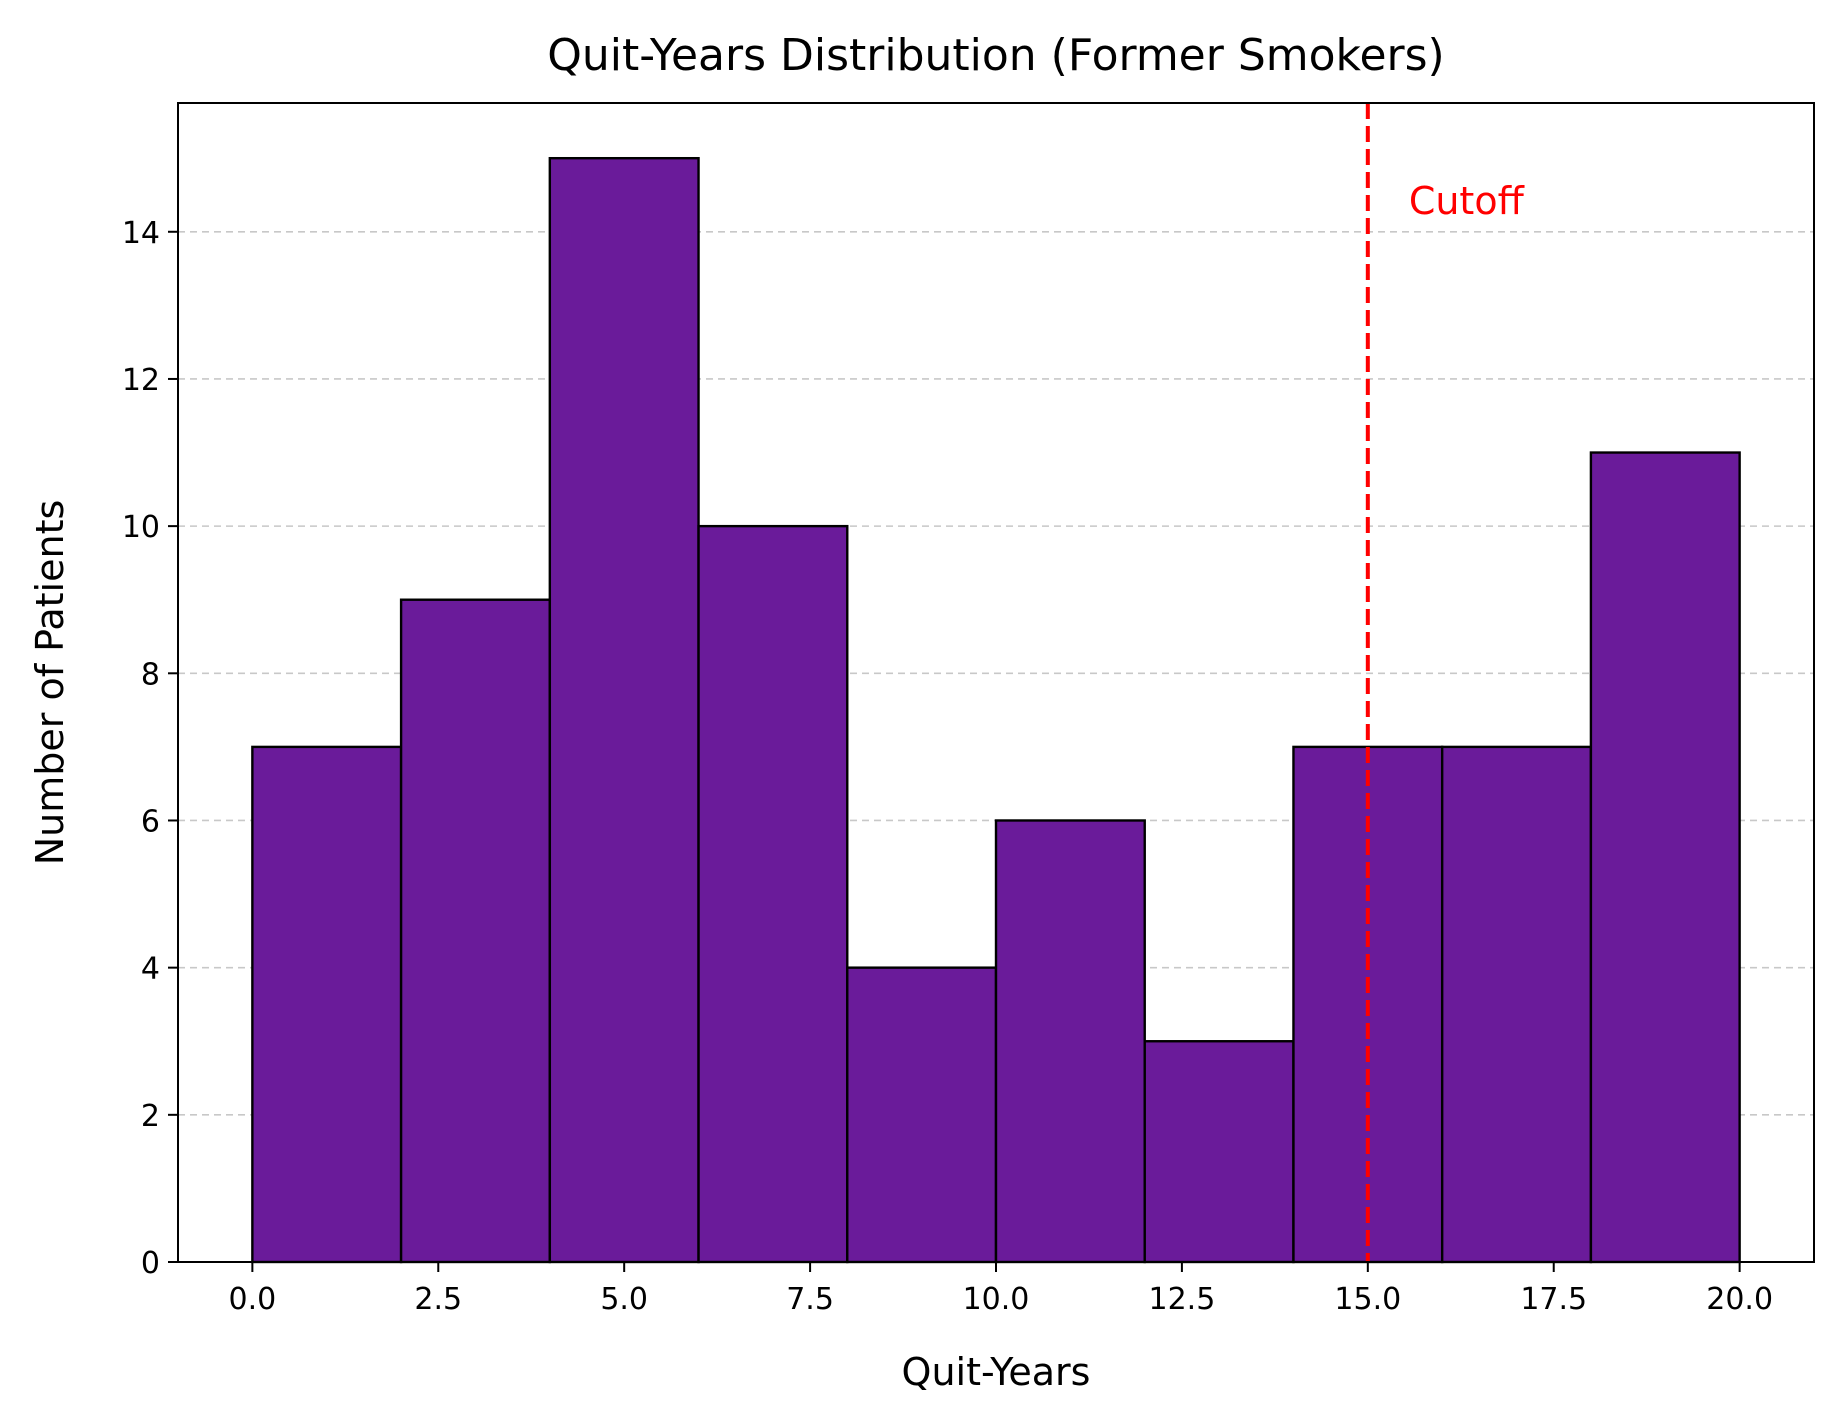 The height and width of the screenshot is (1420, 1834). Describe the element at coordinates (1367, 1299) in the screenshot. I see `x-tick-label: 15.0` at that location.